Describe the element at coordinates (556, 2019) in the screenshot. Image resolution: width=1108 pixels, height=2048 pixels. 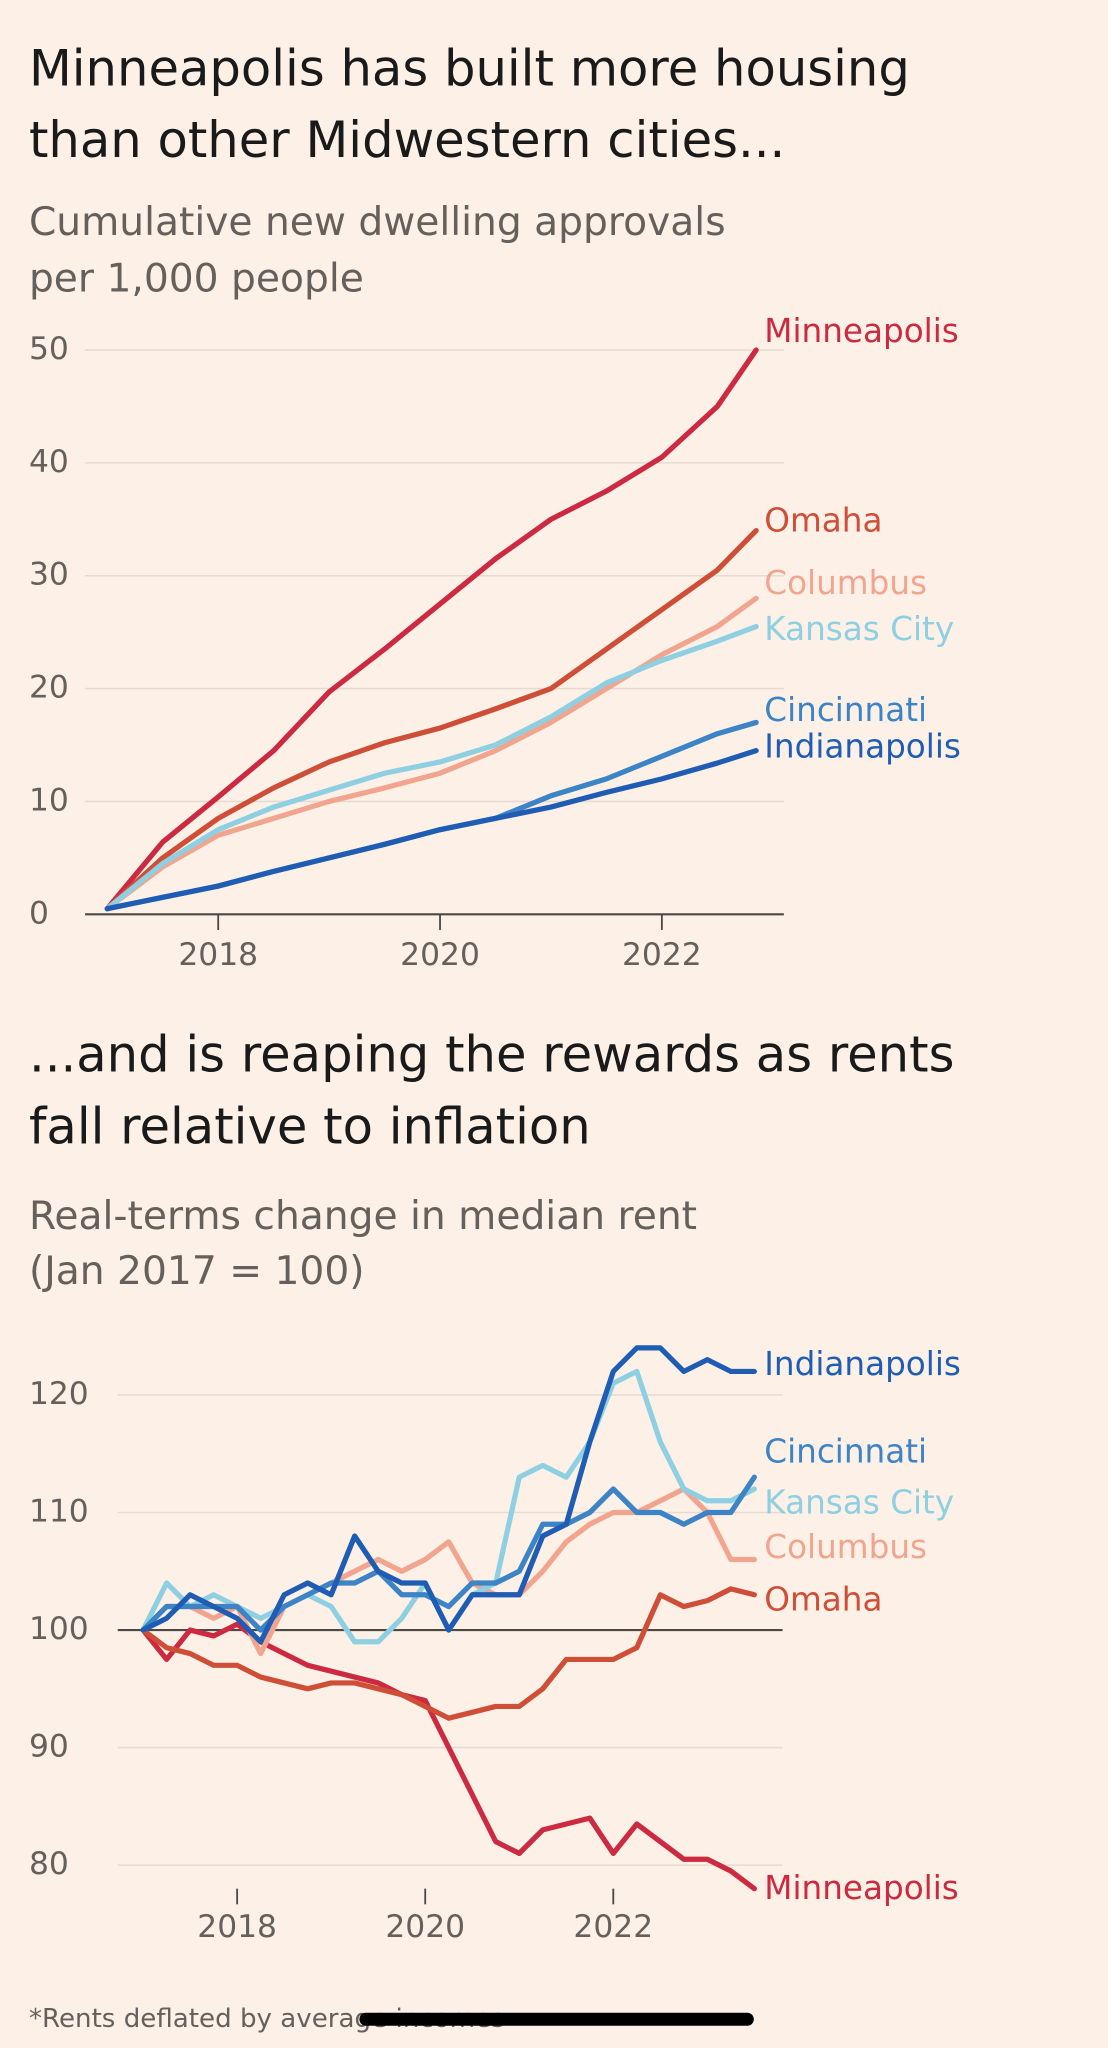
I see `home-indicator` at that location.